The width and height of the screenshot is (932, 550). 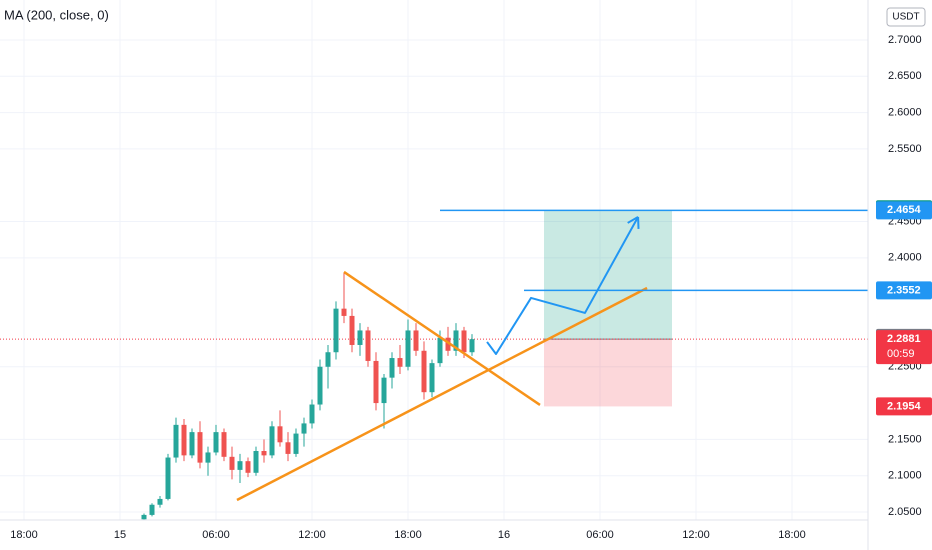 I want to click on y-tick-label: 2.1000, so click(x=905, y=476).